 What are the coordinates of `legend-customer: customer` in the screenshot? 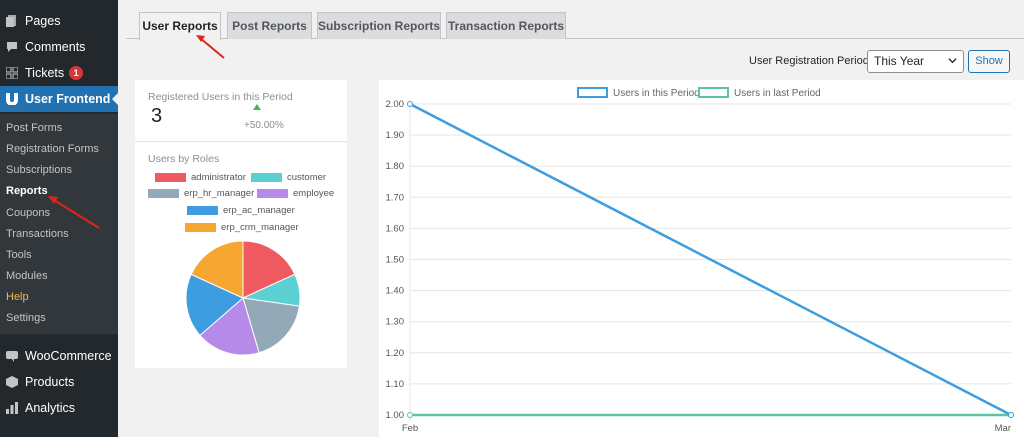 It's located at (288, 177).